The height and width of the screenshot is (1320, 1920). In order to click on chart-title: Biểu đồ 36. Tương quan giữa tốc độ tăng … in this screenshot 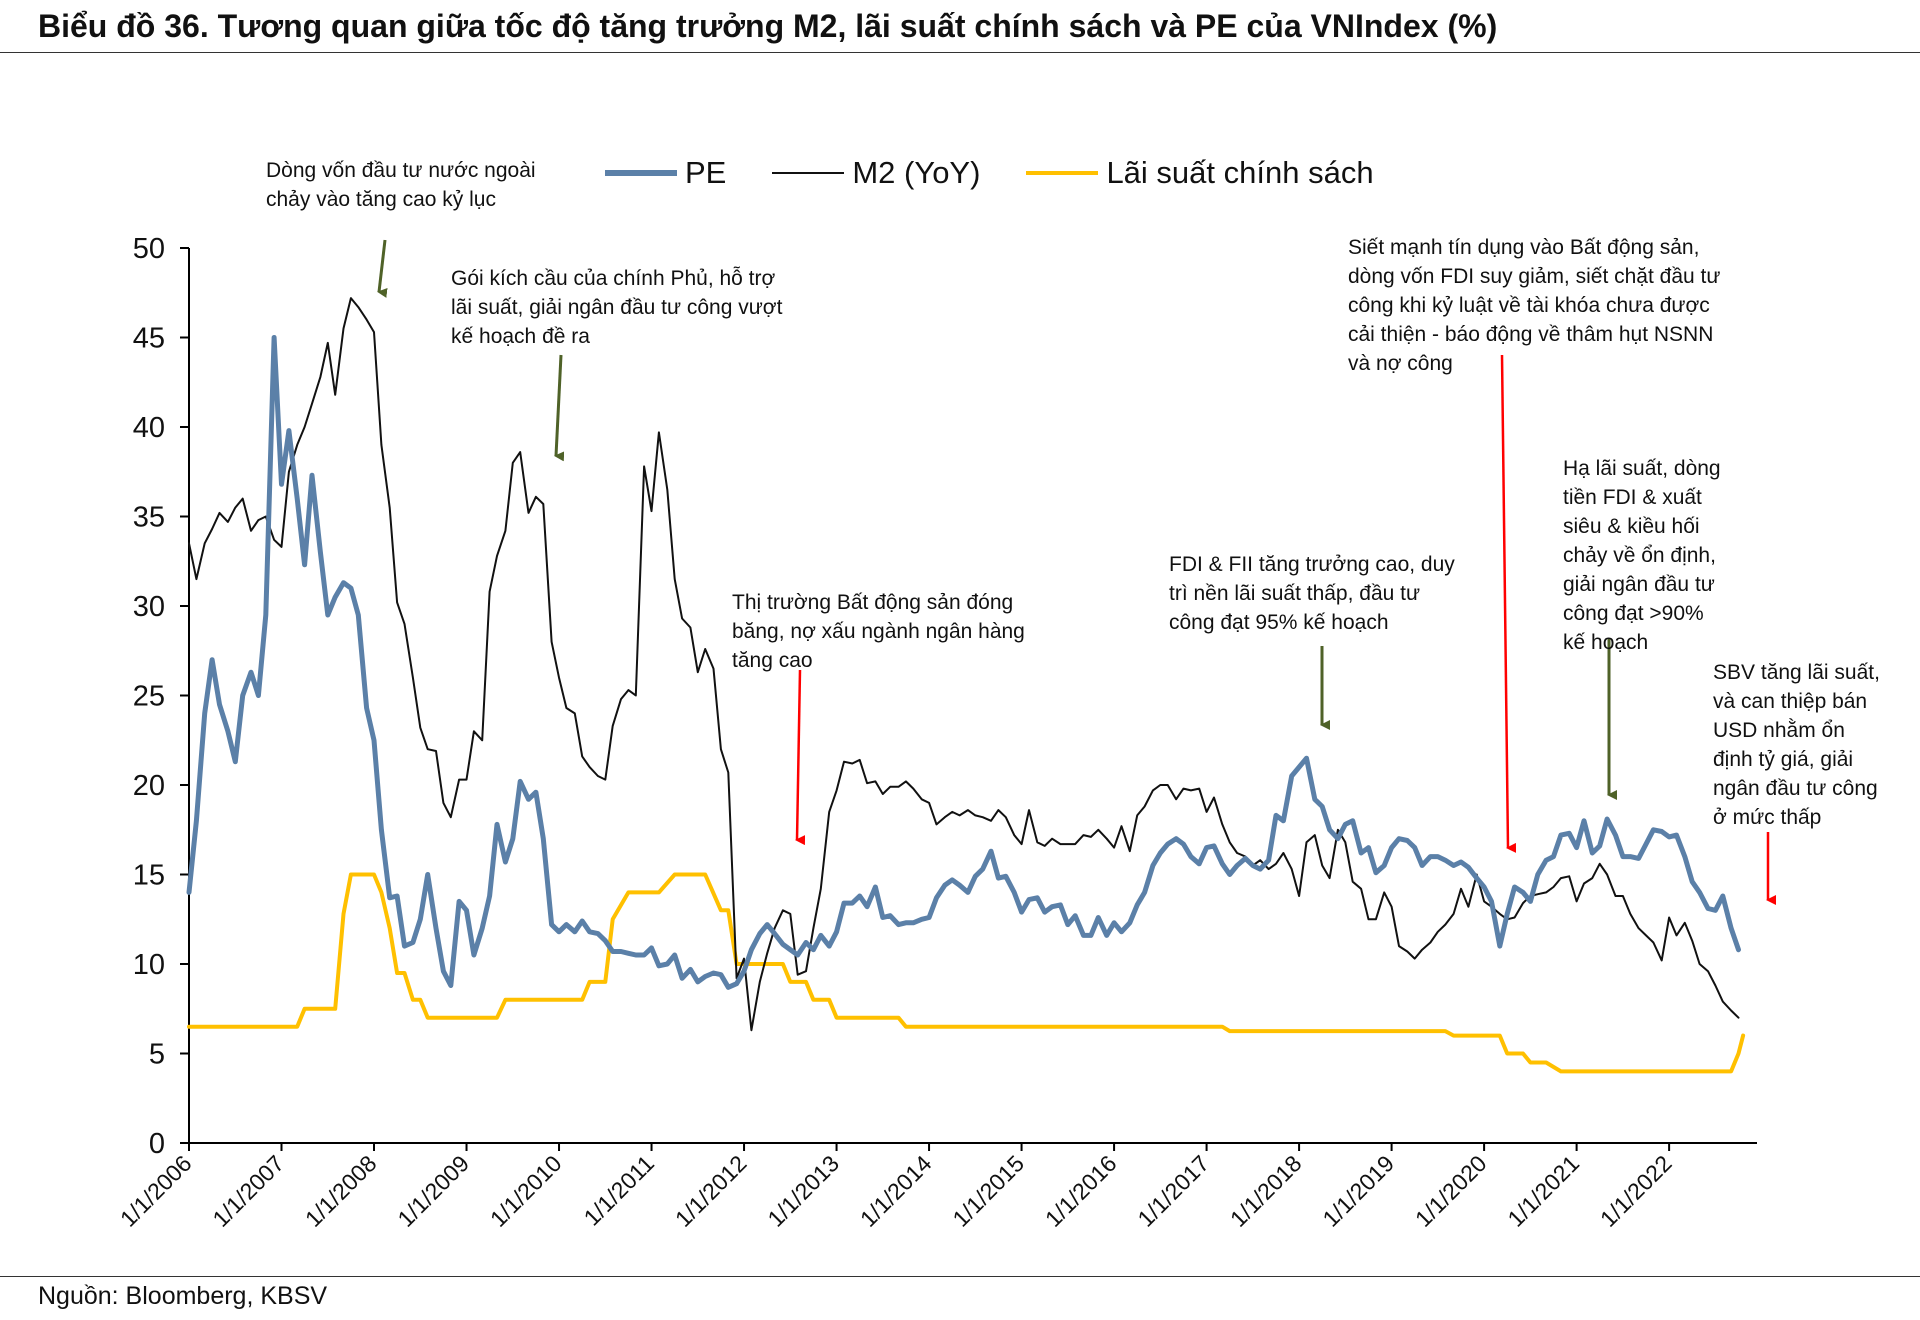, I will do `click(768, 26)`.